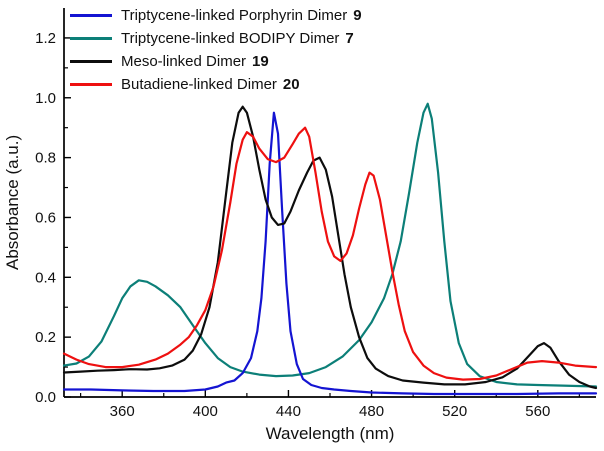 Image resolution: width=604 pixels, height=451 pixels. What do you see at coordinates (288, 411) in the screenshot?
I see `x-tick-label: 440` at bounding box center [288, 411].